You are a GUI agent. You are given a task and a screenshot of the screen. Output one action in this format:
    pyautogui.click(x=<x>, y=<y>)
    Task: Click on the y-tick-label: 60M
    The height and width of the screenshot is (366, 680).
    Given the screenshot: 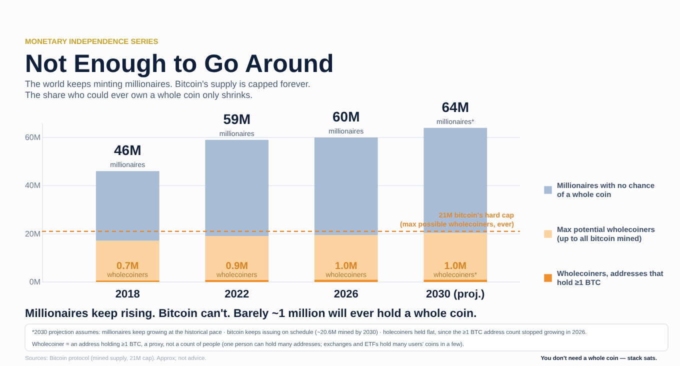 What is the action you would take?
    pyautogui.click(x=32, y=137)
    